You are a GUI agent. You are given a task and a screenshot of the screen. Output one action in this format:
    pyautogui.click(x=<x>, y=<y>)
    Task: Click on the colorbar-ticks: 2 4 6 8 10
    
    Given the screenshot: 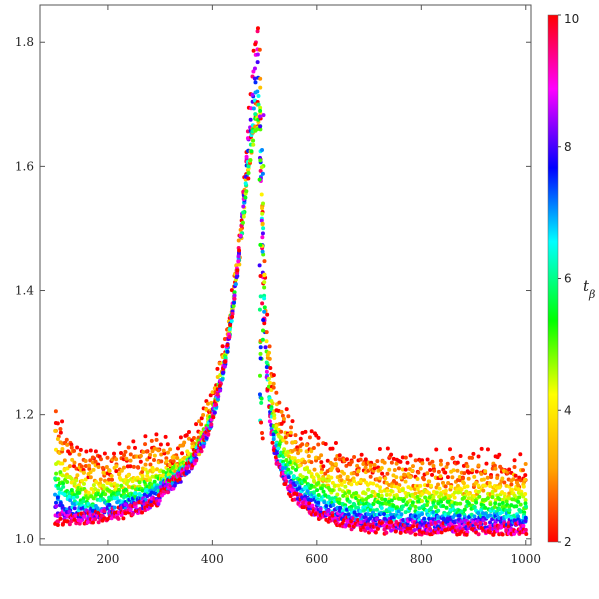 What is the action you would take?
    pyautogui.click(x=568, y=280)
    